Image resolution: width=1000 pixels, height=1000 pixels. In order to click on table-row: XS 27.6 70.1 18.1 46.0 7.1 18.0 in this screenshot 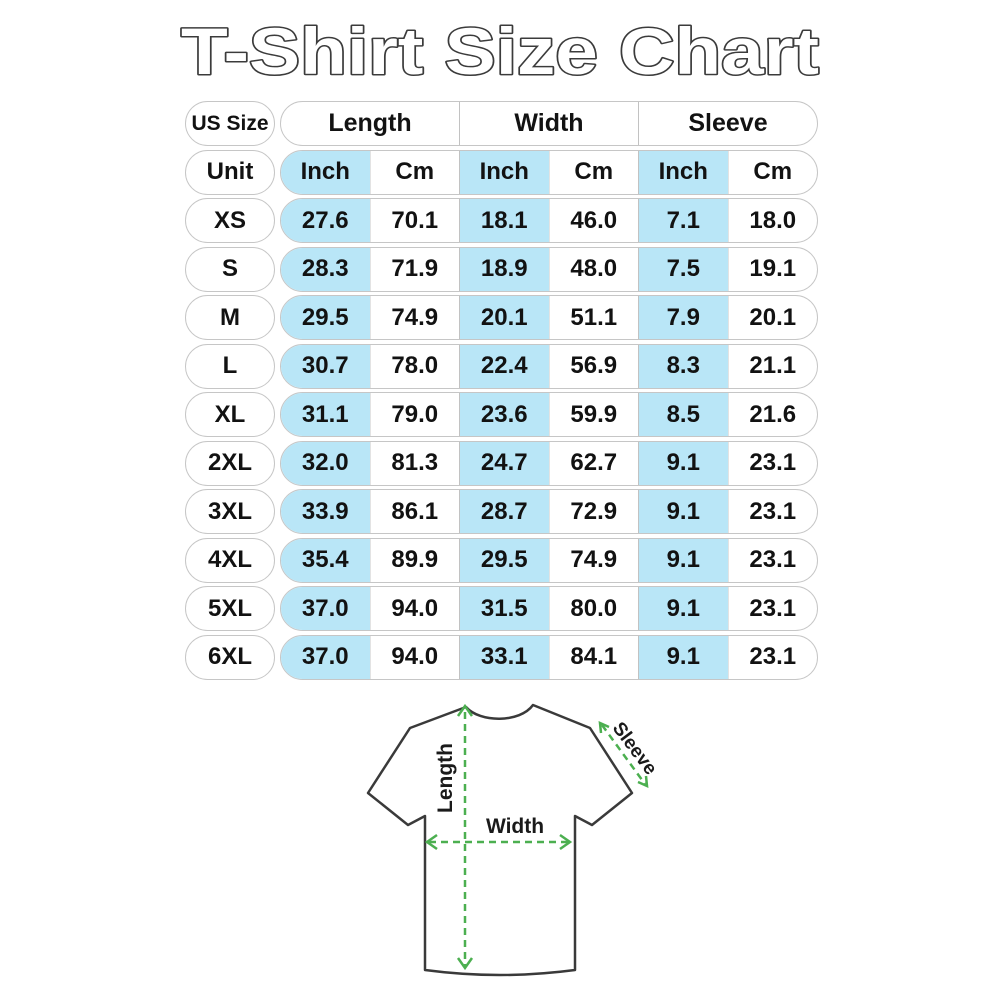, I will do `click(501, 220)`.